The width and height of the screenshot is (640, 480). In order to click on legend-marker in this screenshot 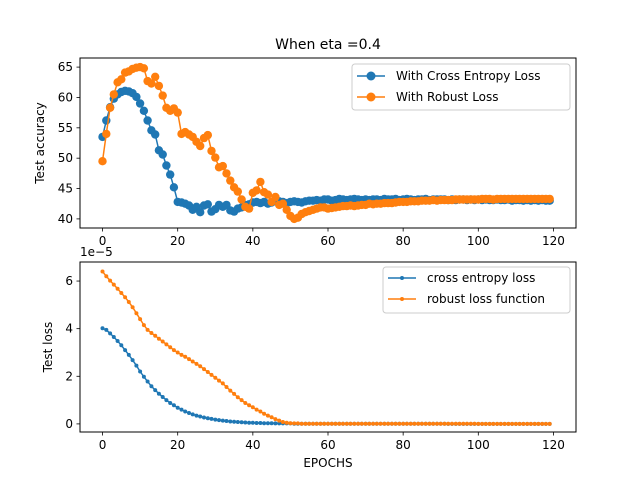, I will do `click(371, 97)`.